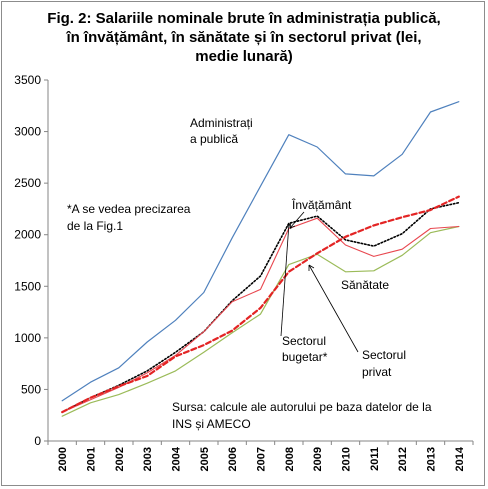 This screenshot has height=489, width=488. What do you see at coordinates (214, 139) in the screenshot?
I see `label-administratie-line-2: a publică` at bounding box center [214, 139].